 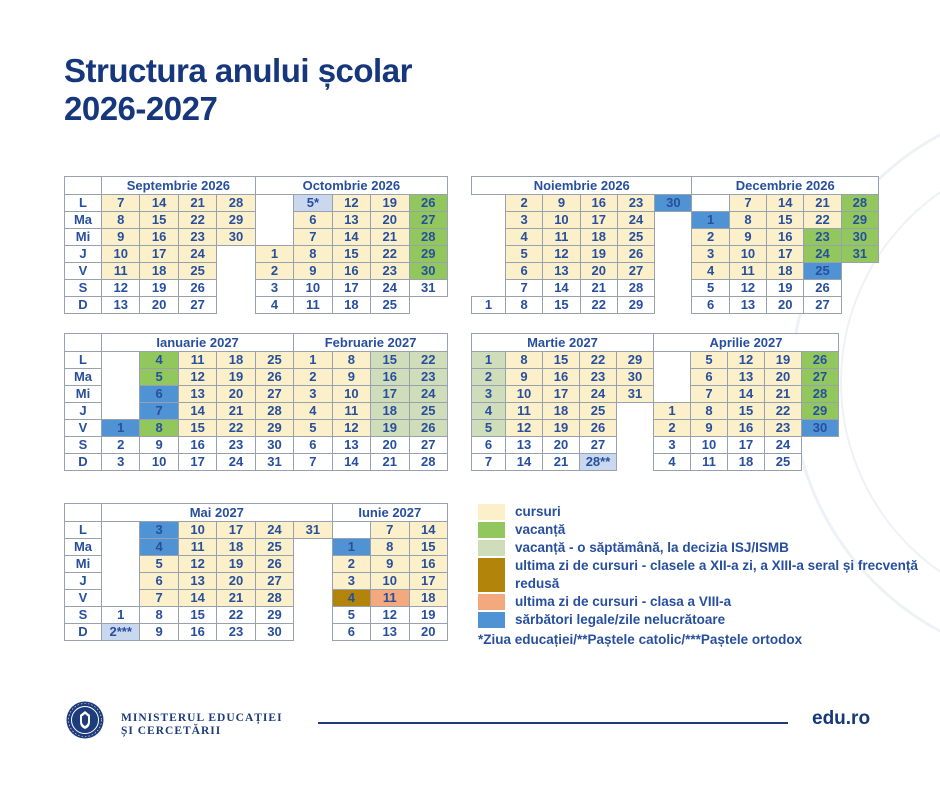 What do you see at coordinates (197, 342) in the screenshot?
I see `month-header: Ianuarie 2027` at bounding box center [197, 342].